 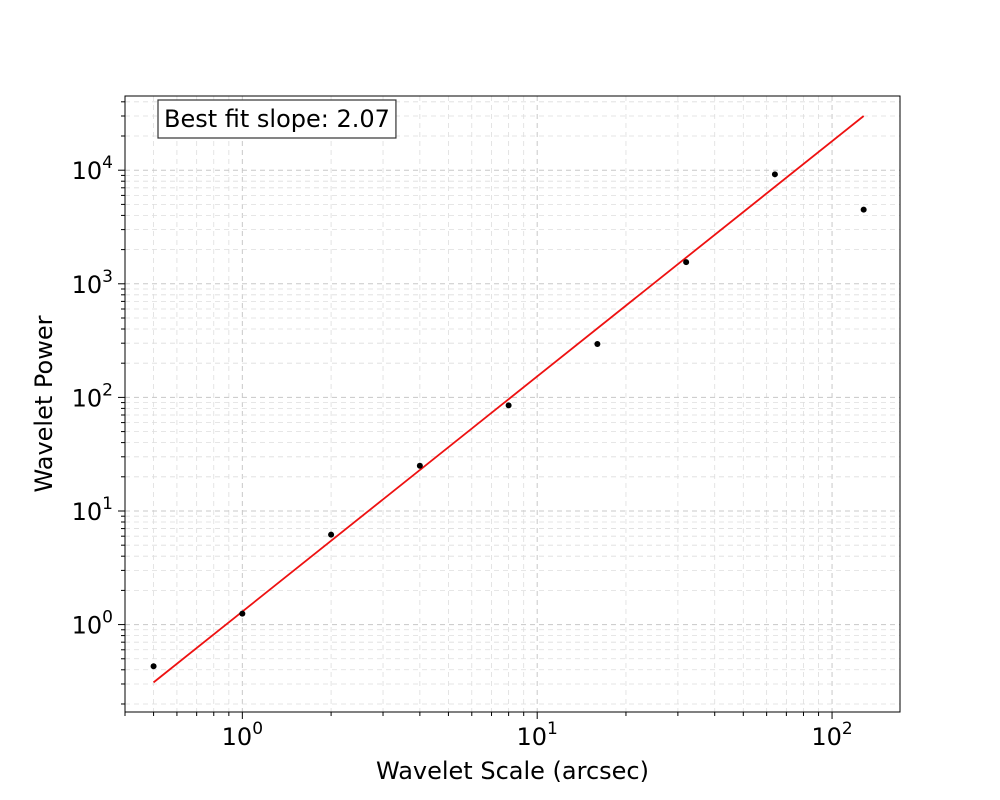 I want to click on y-tick-label: 10³, so click(x=92, y=283).